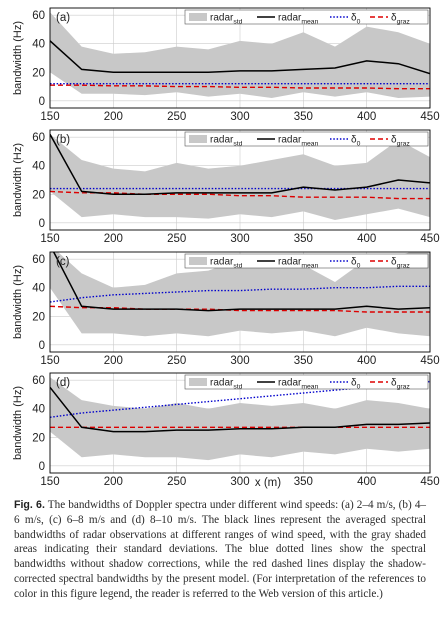 This screenshot has width=441, height=629. I want to click on panel-label: (c), so click(63, 262).